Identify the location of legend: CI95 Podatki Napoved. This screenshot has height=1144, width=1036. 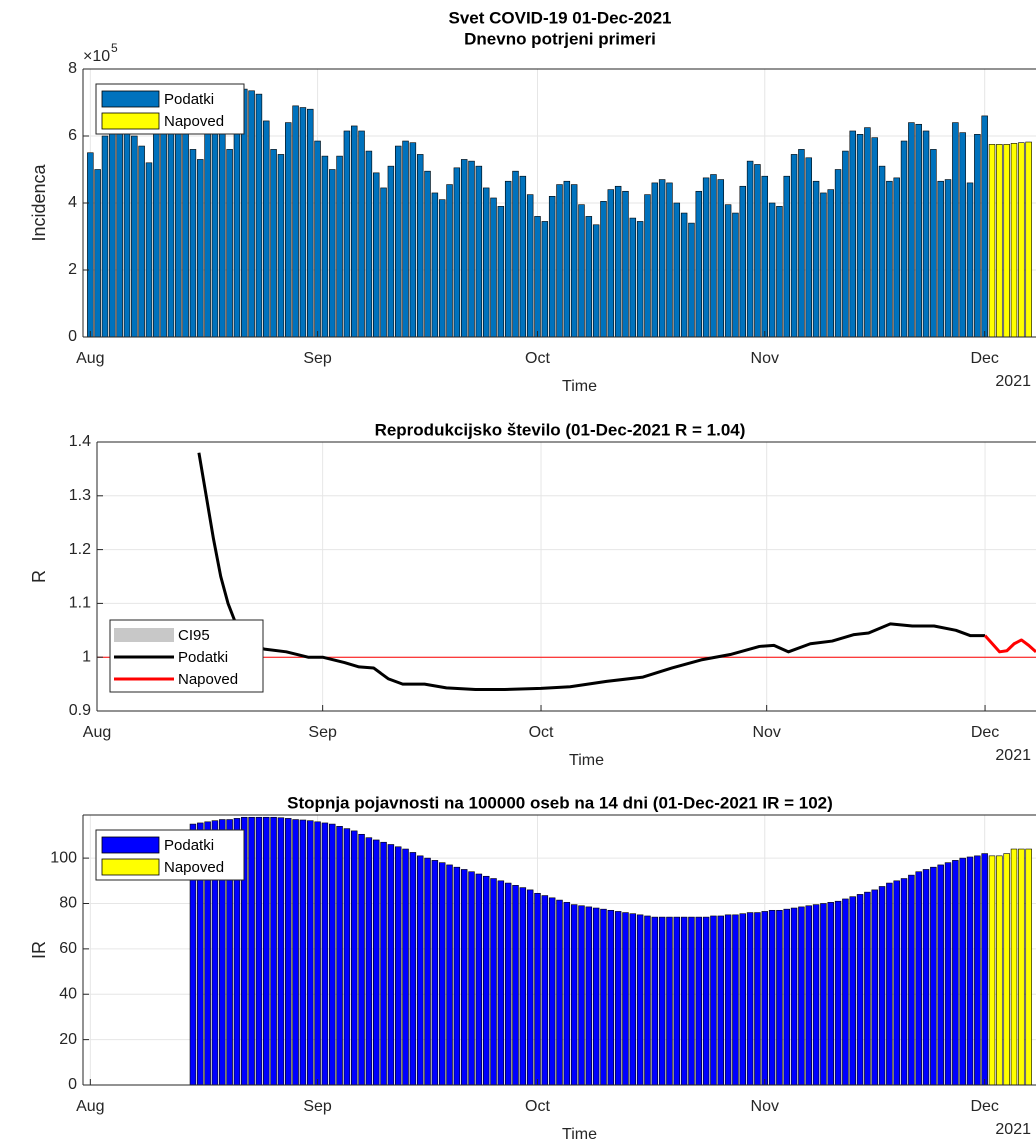
(186, 656).